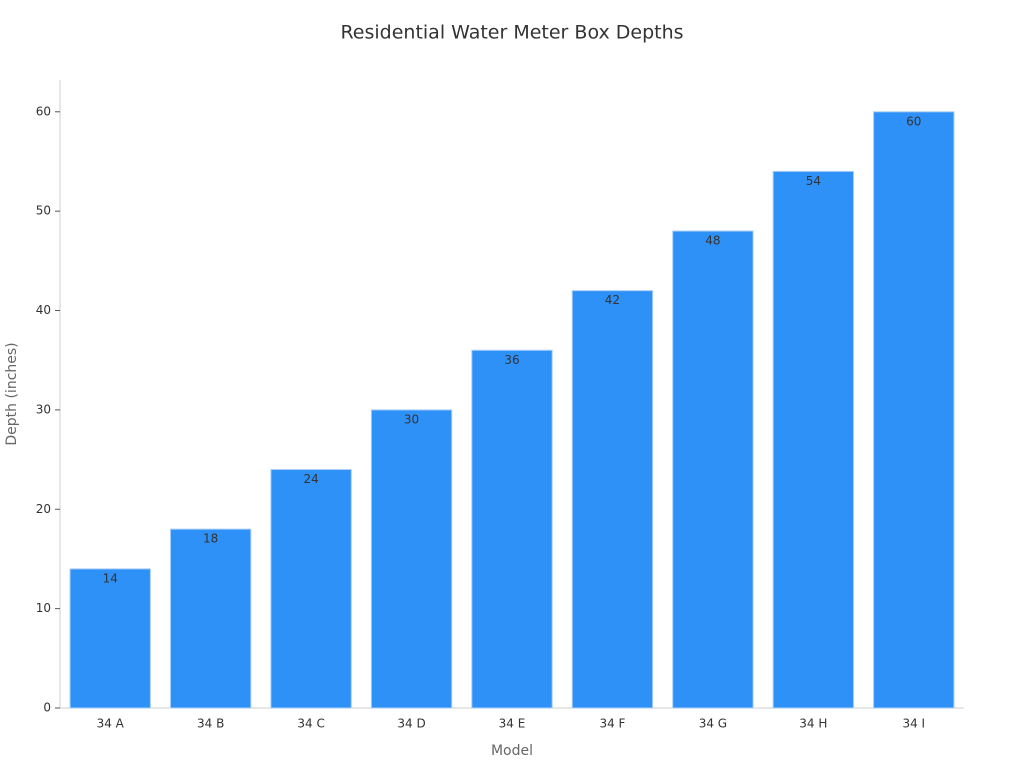 This screenshot has width=1024, height=768. What do you see at coordinates (511, 33) in the screenshot?
I see `chart-title: Residential Water Meter Box Depths` at bounding box center [511, 33].